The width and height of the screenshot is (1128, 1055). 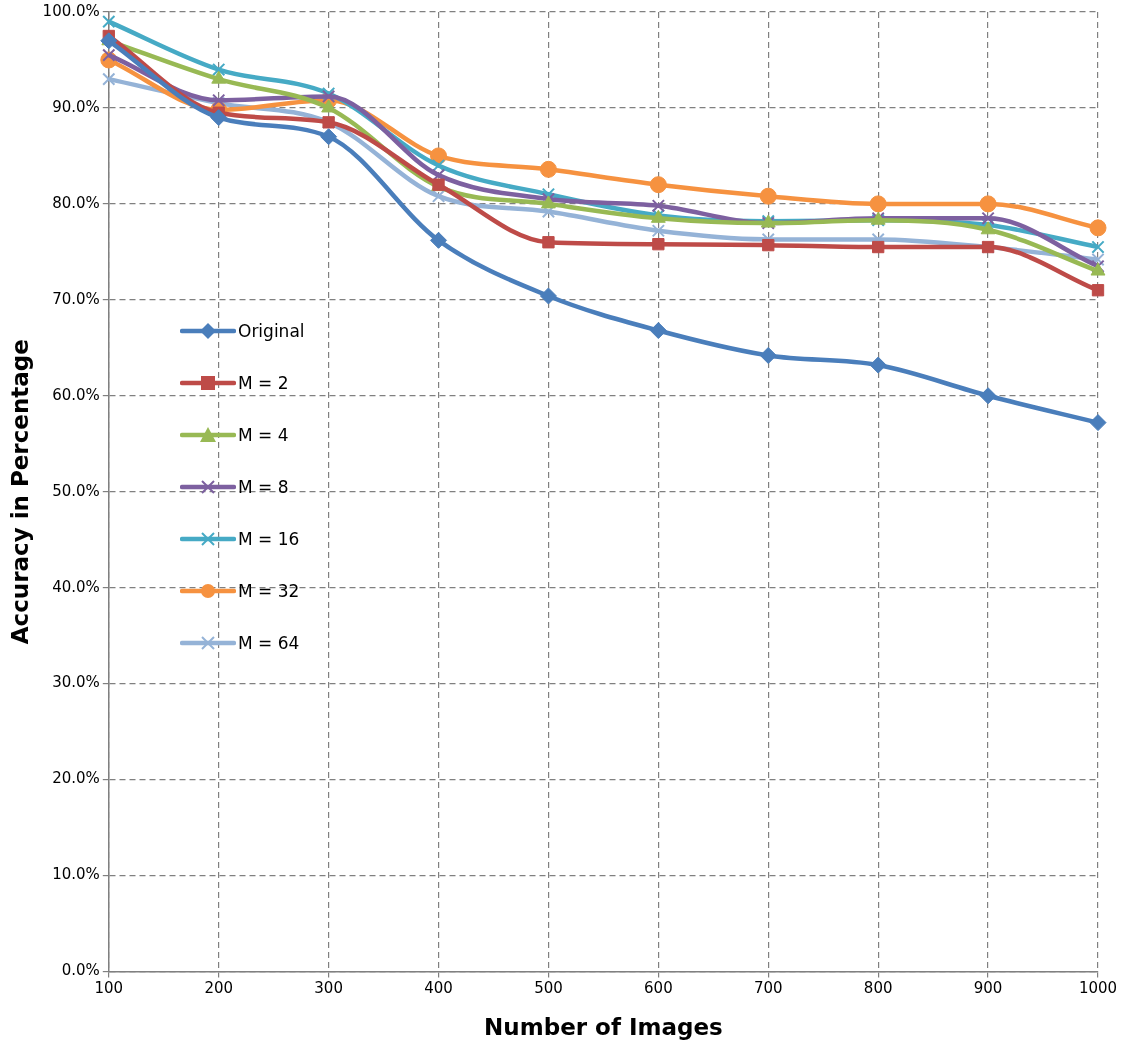 What do you see at coordinates (1098, 988) in the screenshot?
I see `x-tick-label: 1000` at bounding box center [1098, 988].